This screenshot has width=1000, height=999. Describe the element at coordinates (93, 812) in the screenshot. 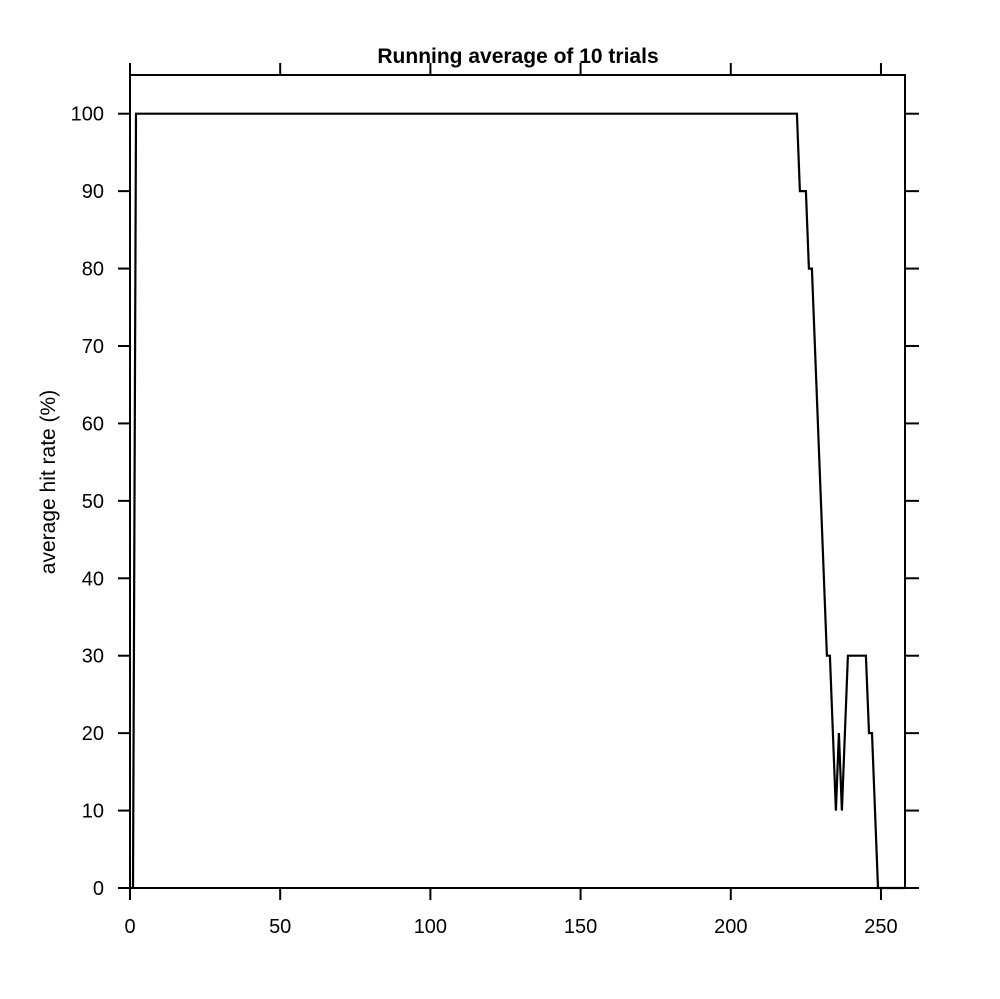

I see `y-tick-label: 10` at that location.